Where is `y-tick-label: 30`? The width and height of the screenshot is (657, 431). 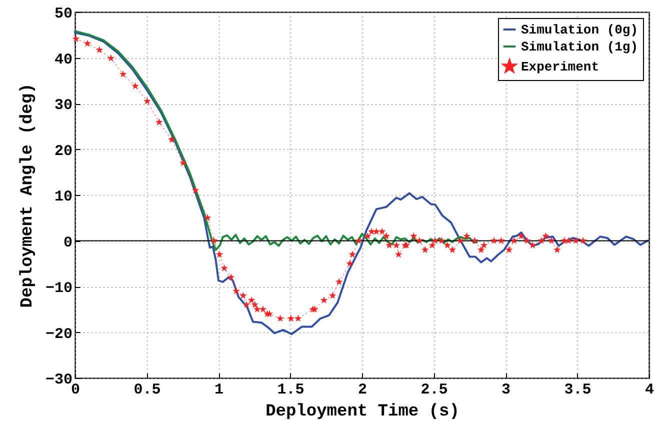 y-tick-label: 30 is located at coordinates (63, 105).